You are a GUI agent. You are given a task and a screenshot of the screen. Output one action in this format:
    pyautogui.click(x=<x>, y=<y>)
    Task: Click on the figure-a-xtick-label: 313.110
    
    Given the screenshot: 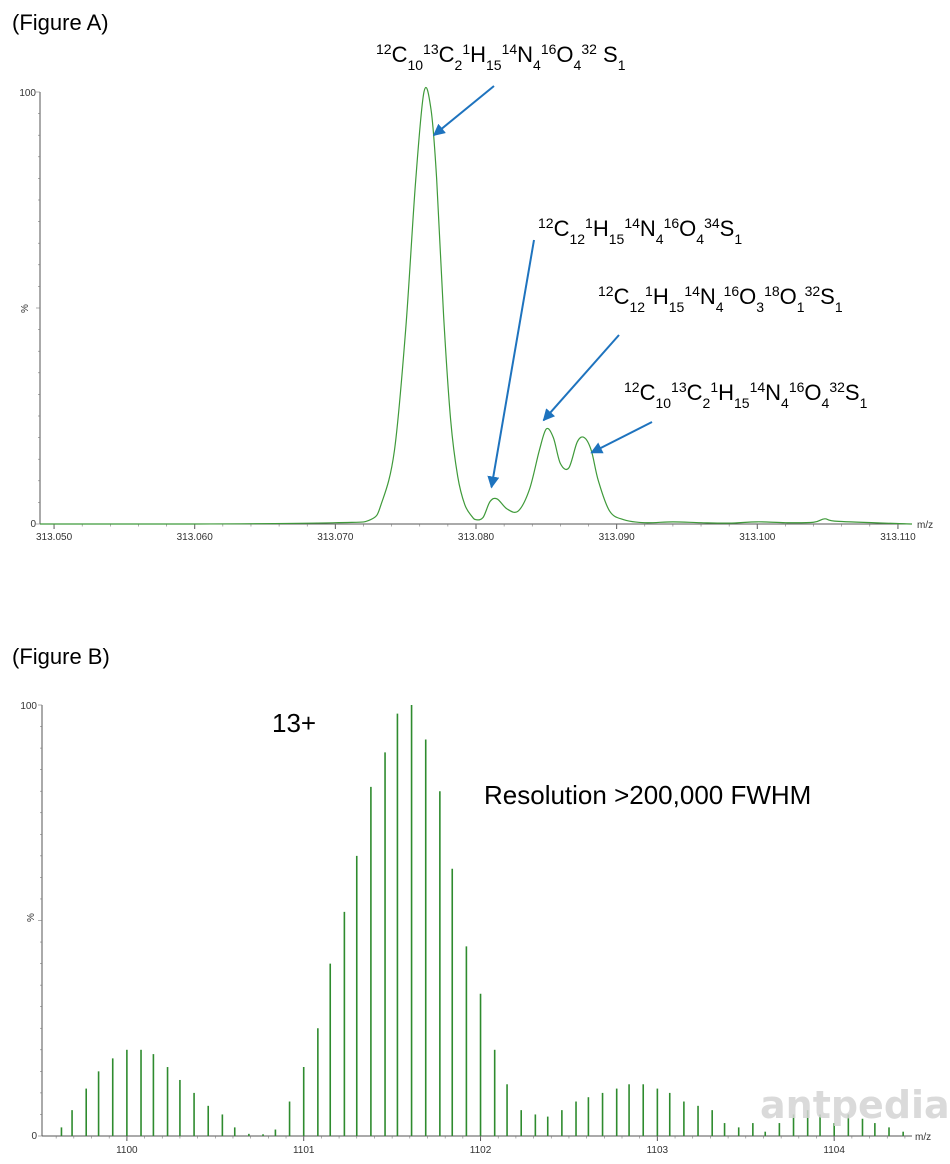 What is the action you would take?
    pyautogui.click(x=898, y=537)
    